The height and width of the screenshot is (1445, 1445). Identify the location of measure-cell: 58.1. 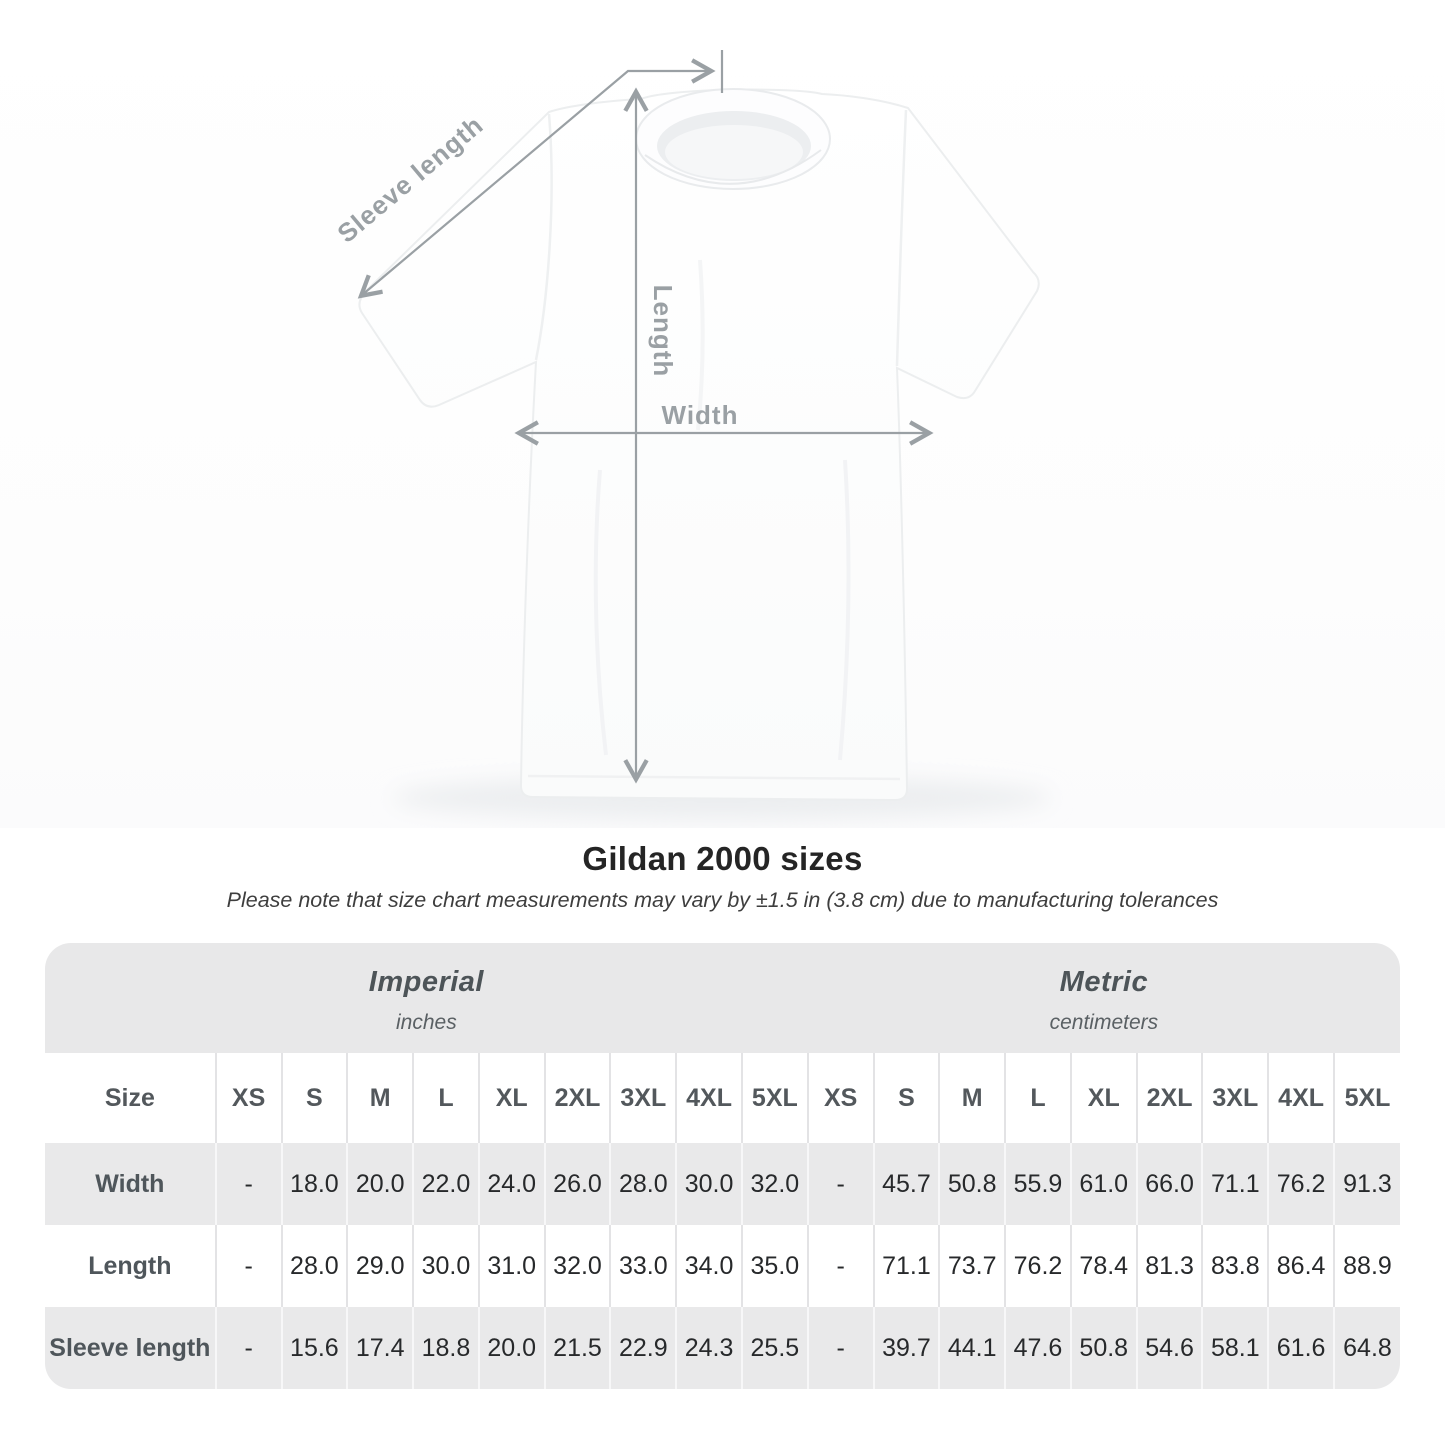
(1235, 1348).